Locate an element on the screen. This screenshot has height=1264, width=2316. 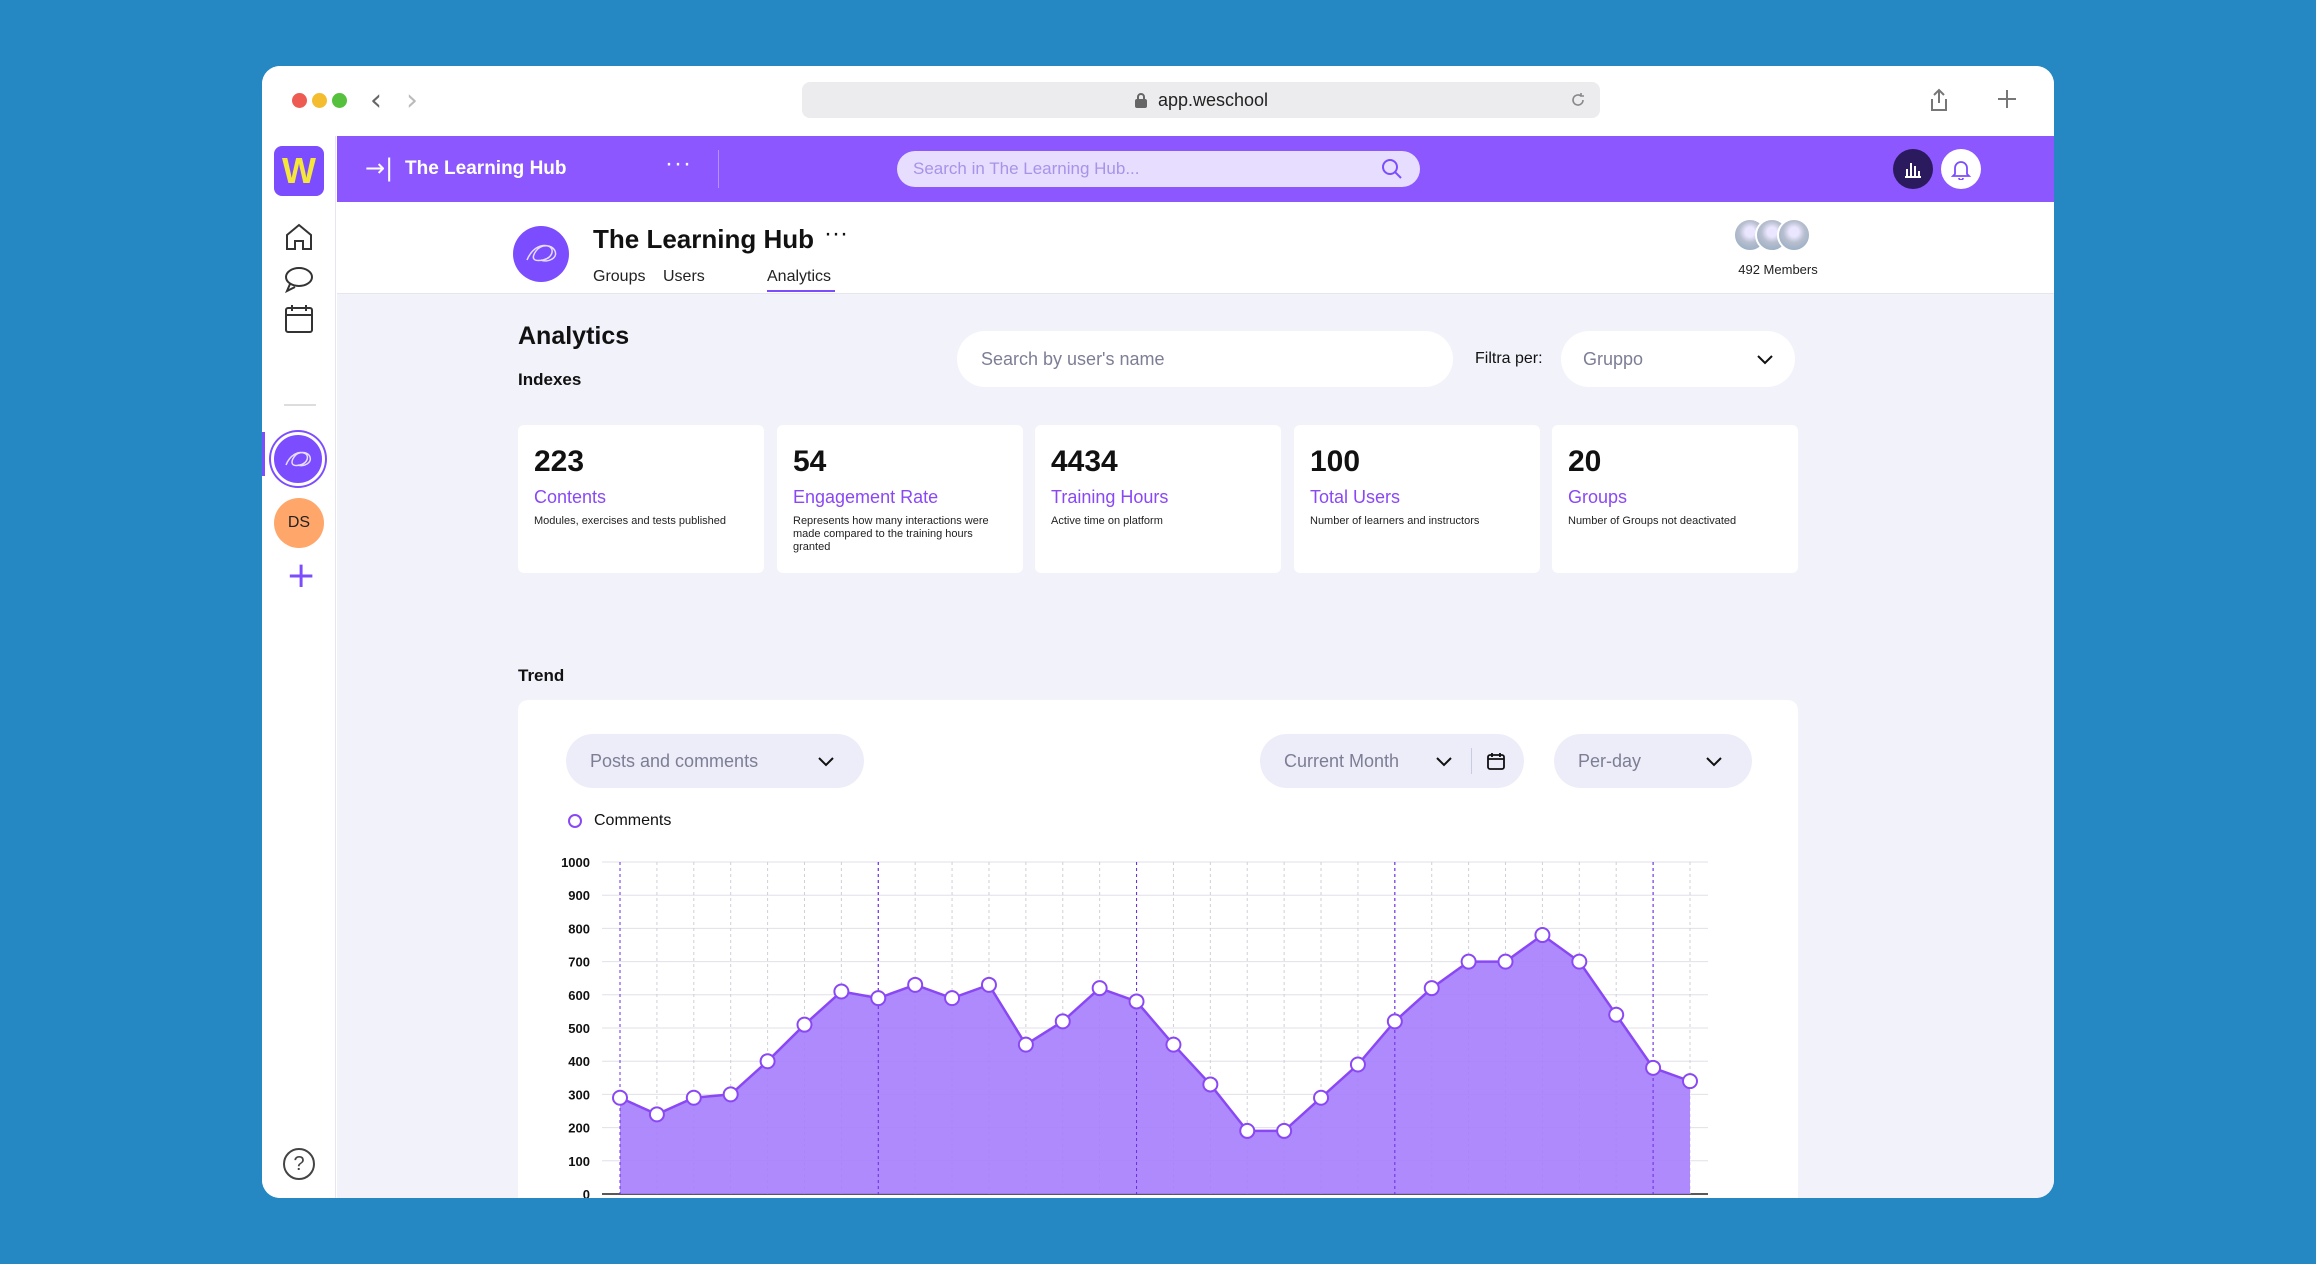
index-description: Active time on platform is located at coordinates (1107, 521).